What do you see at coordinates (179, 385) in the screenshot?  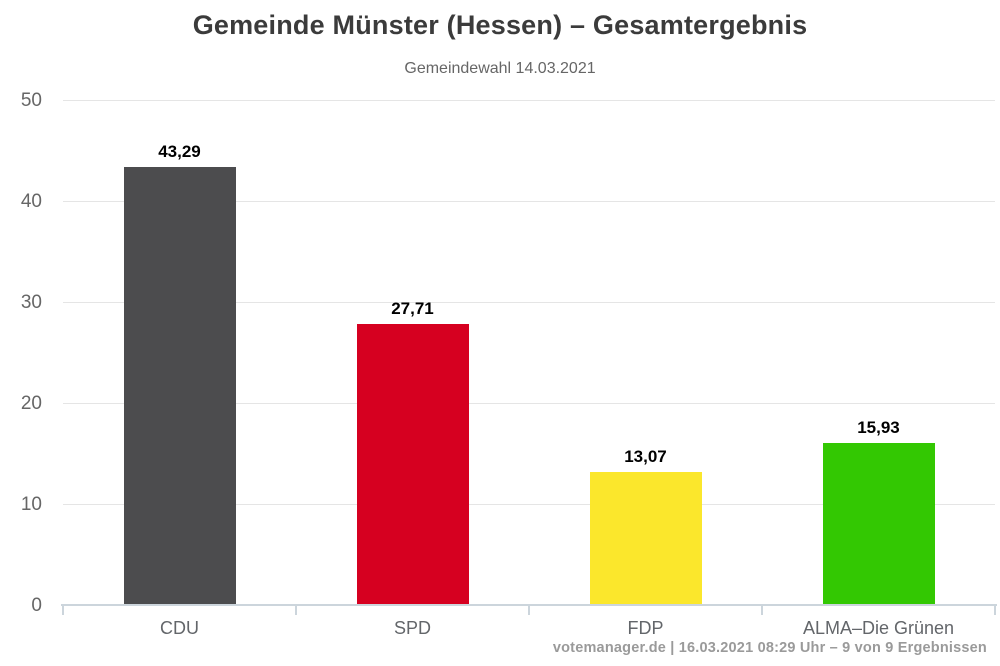 I see `bar-cdu` at bounding box center [179, 385].